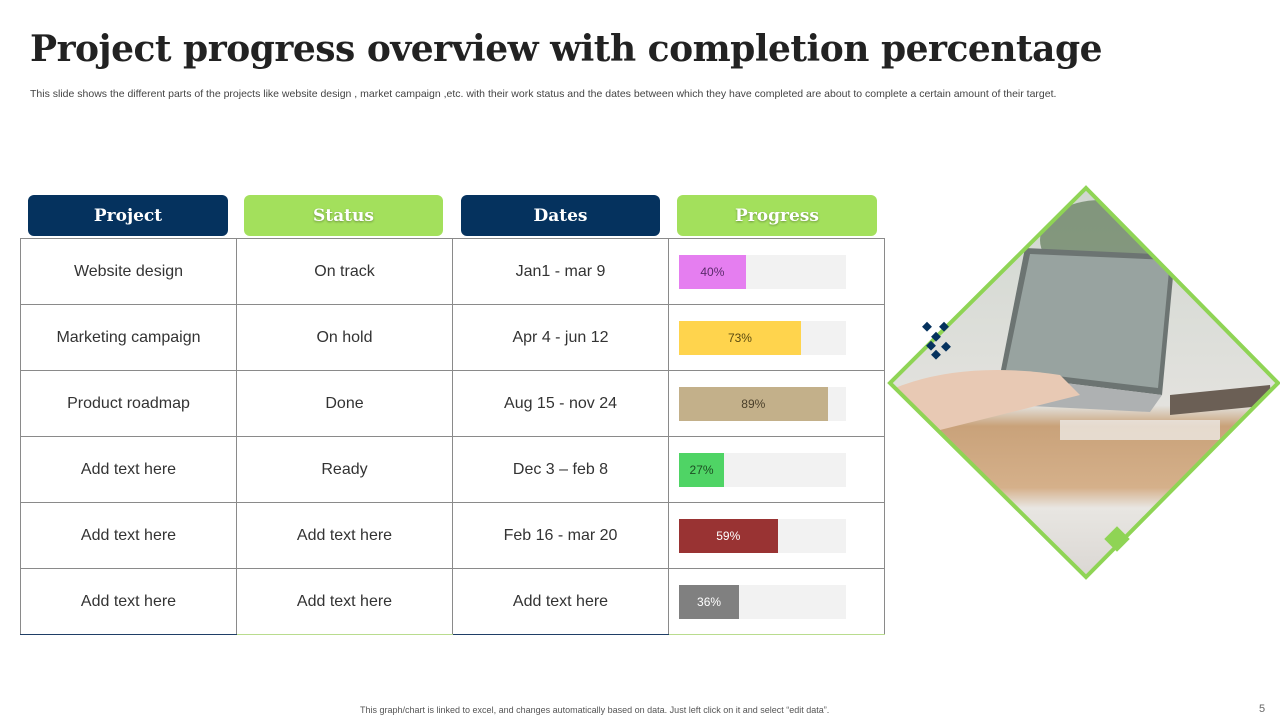 This screenshot has width=1280, height=720. What do you see at coordinates (753, 403) in the screenshot?
I see `progress-bar-fill: 89%` at bounding box center [753, 403].